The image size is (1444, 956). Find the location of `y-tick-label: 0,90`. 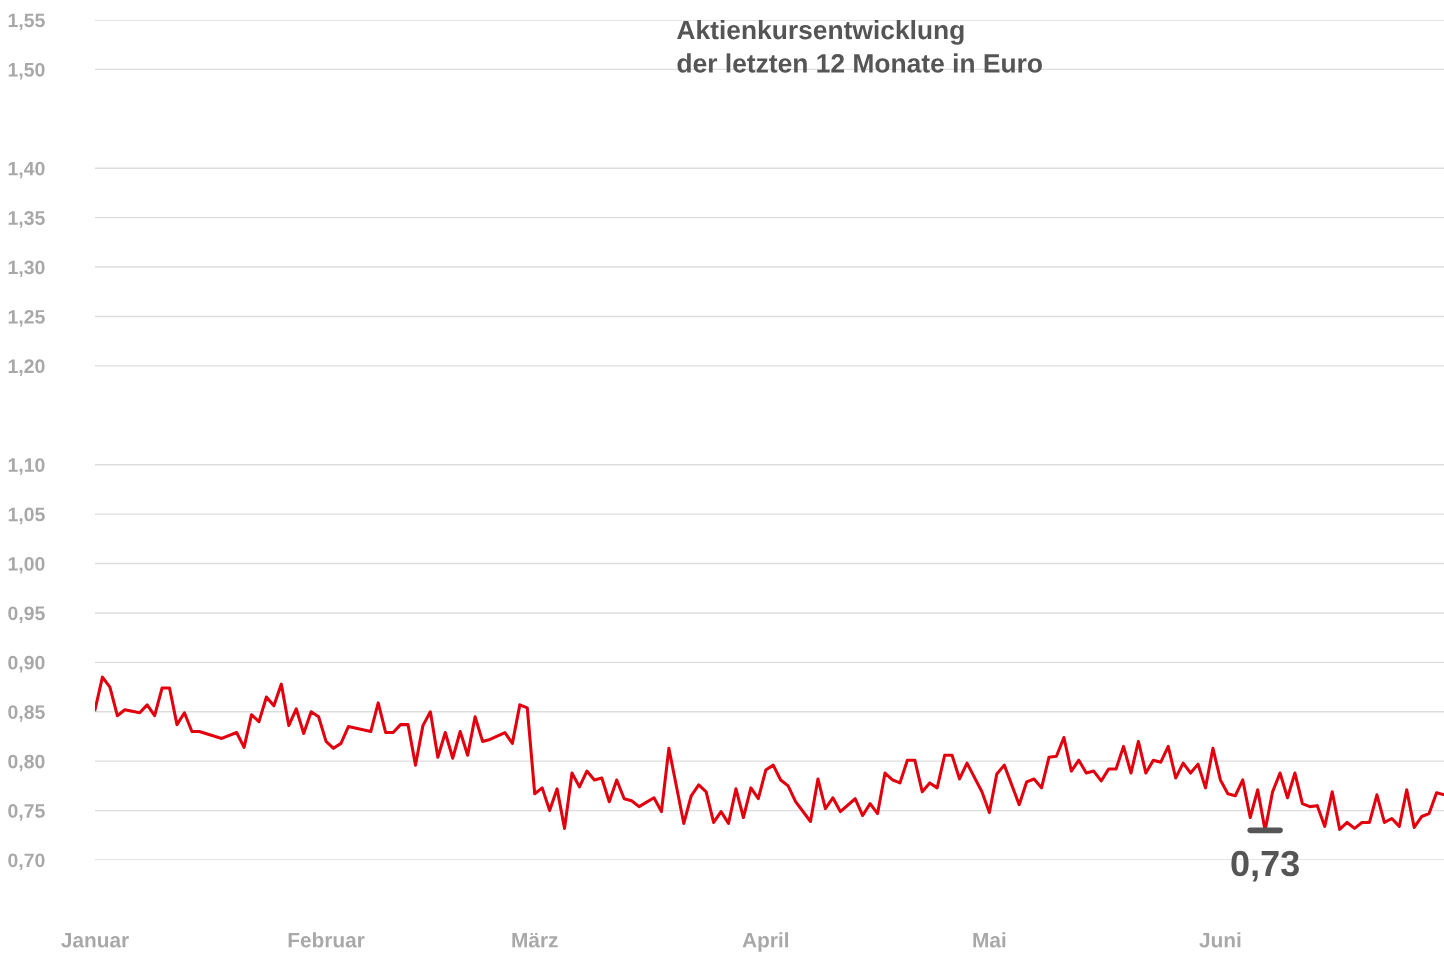

y-tick-label: 0,90 is located at coordinates (26, 664).